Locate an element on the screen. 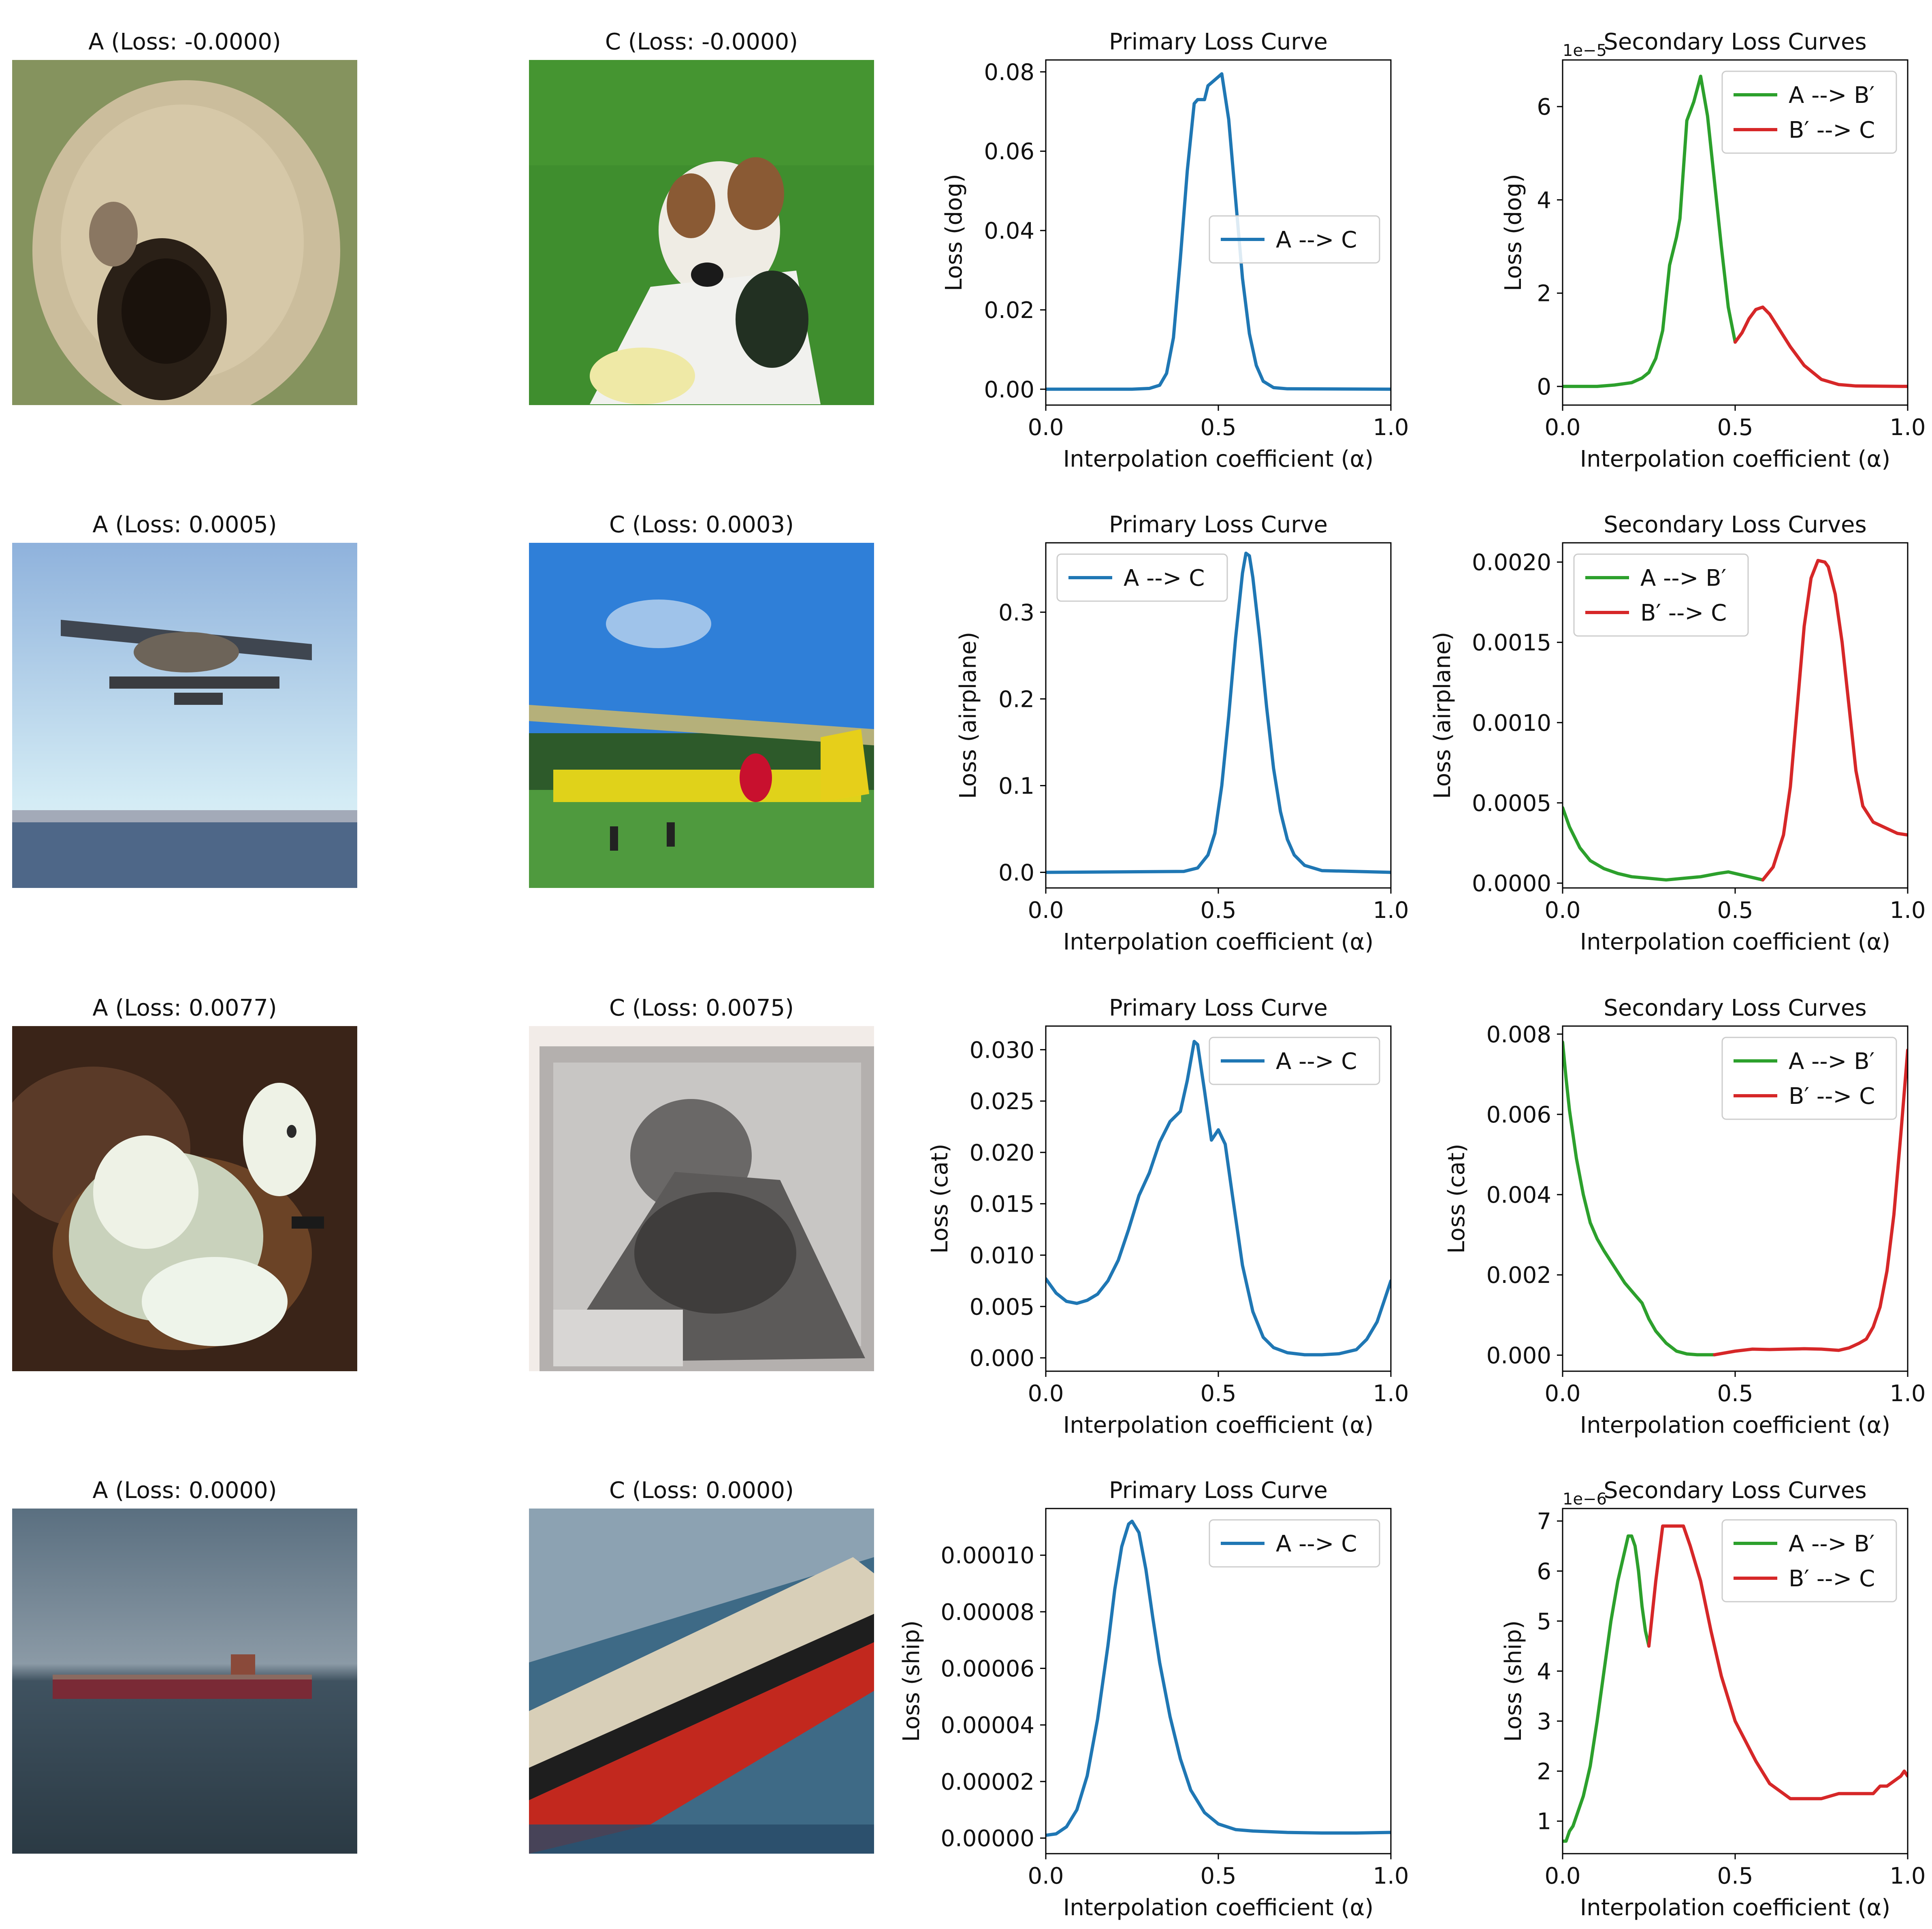 The height and width of the screenshot is (1929, 1932). y-tick-label: 0.0010 is located at coordinates (1511, 723).